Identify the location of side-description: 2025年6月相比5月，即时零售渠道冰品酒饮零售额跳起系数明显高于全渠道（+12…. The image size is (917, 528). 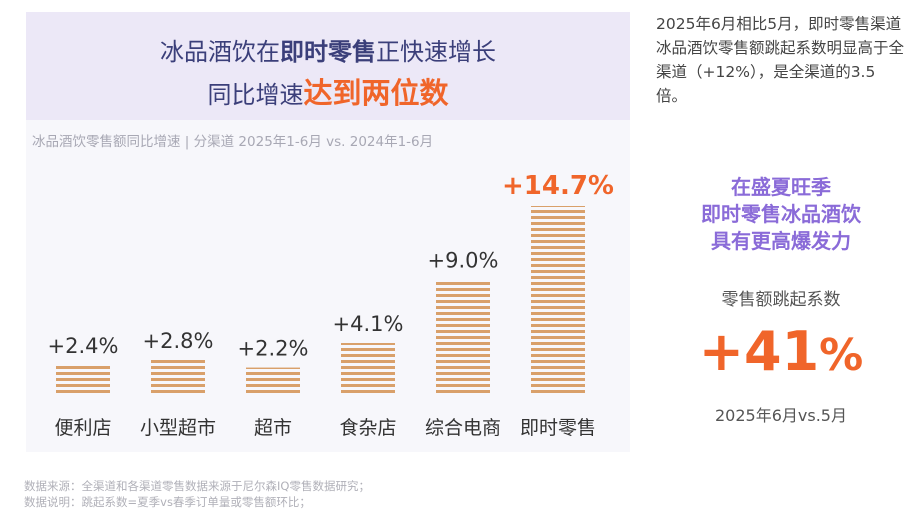
(780, 60).